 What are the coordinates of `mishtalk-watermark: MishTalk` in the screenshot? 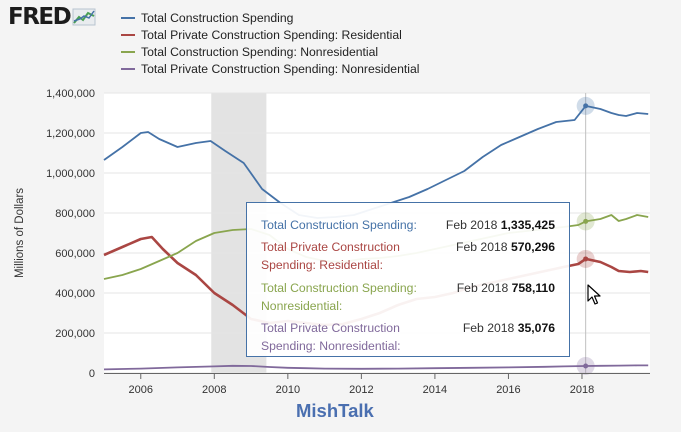 It's located at (335, 410).